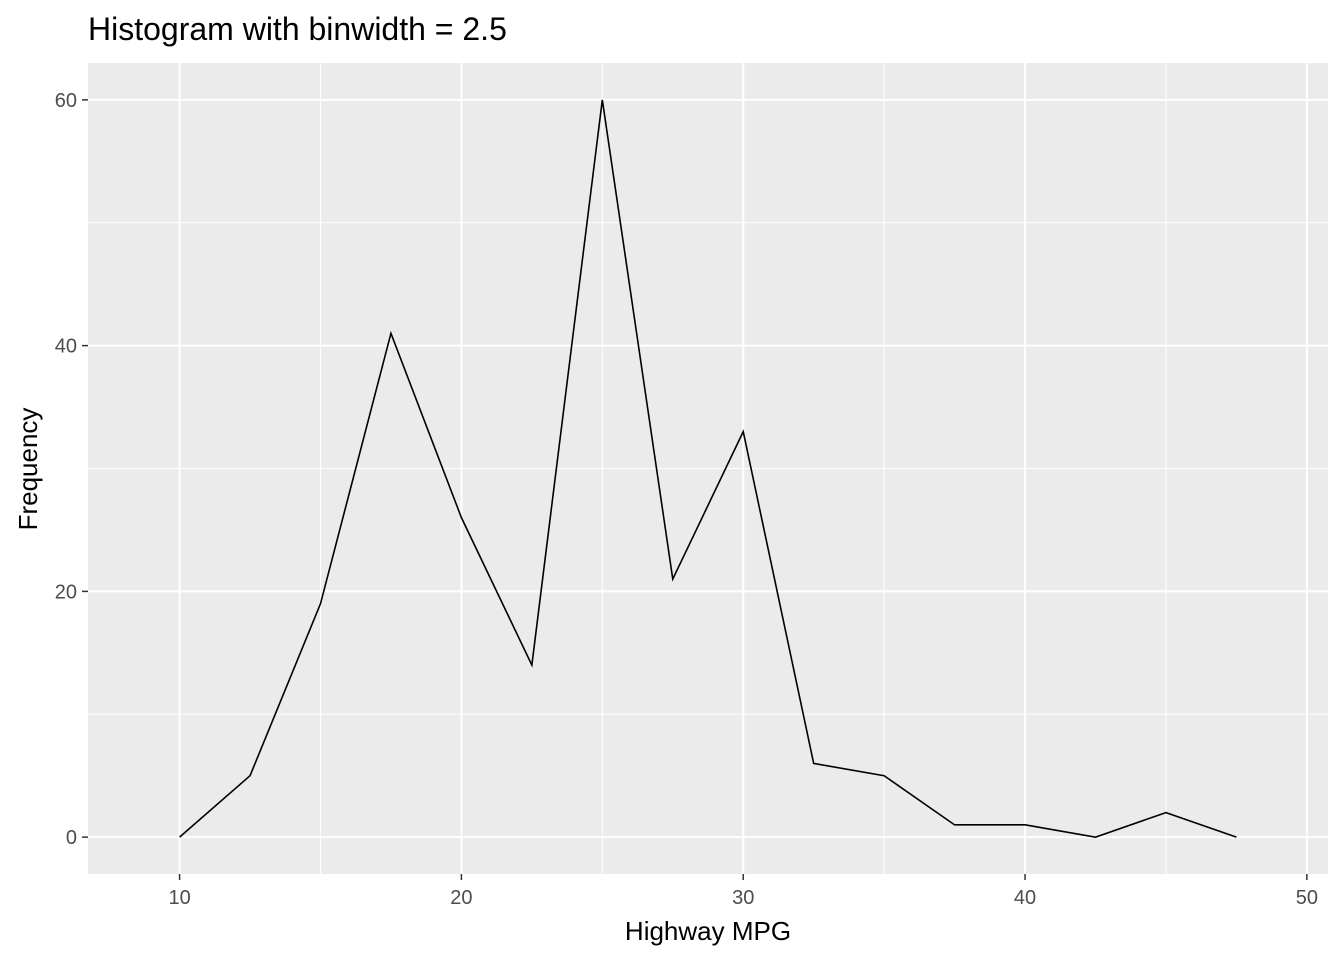  What do you see at coordinates (71, 838) in the screenshot?
I see `y-tick-label: 0` at bounding box center [71, 838].